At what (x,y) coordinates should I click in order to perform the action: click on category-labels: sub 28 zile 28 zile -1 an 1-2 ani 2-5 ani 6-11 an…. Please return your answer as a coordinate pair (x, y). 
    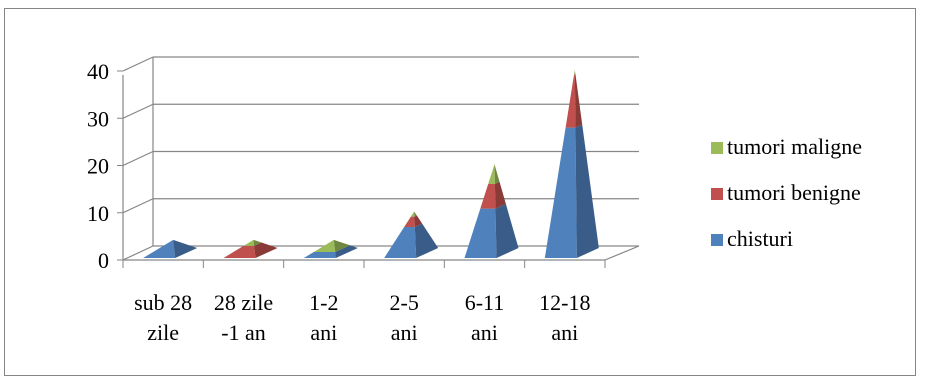
    Looking at the image, I should click on (362, 317).